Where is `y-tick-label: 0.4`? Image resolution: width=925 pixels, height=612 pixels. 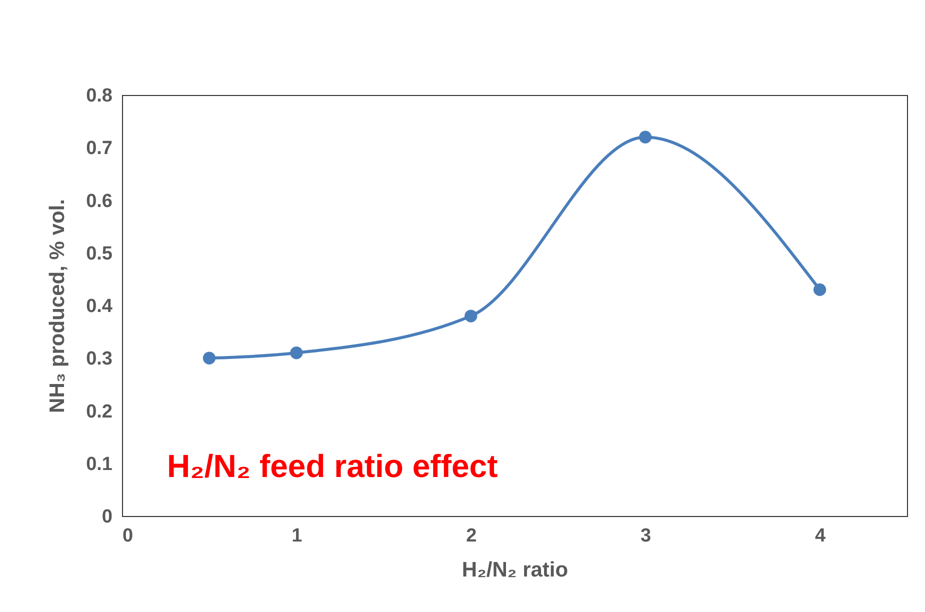
y-tick-label: 0.4 is located at coordinates (99, 306).